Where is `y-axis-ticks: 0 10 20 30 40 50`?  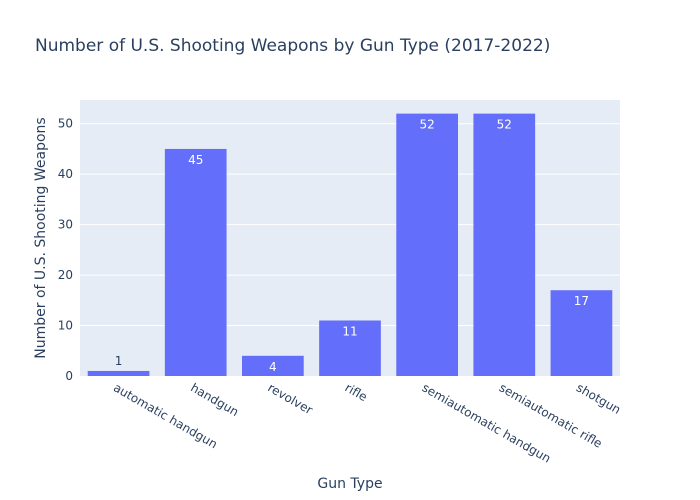
y-axis-ticks: 0 10 20 30 40 50 is located at coordinates (65, 250).